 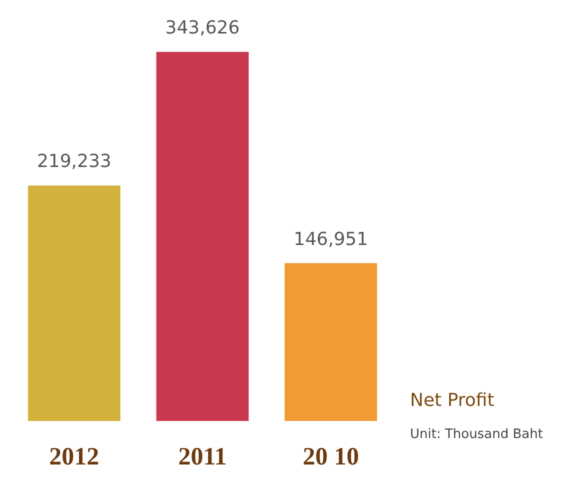 I want to click on data-label: 146,951, so click(x=331, y=239).